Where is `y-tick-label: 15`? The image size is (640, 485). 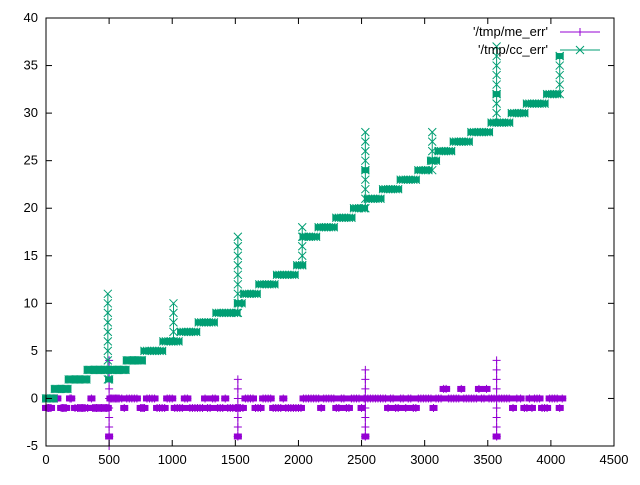 y-tick-label: 15 is located at coordinates (31, 255).